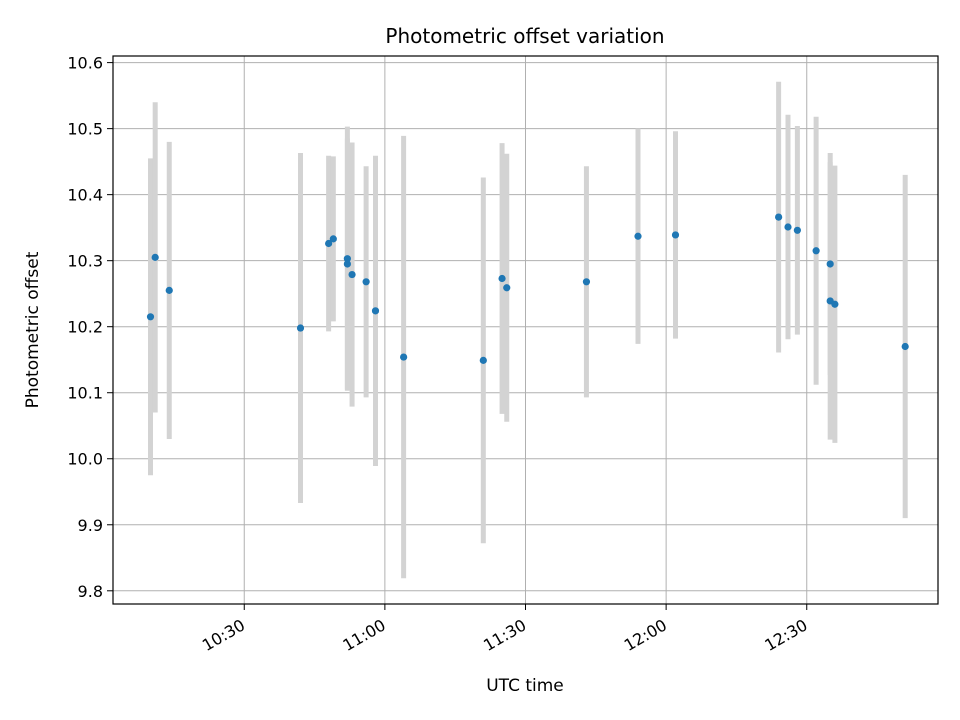 Image resolution: width=960 pixels, height=720 pixels. I want to click on y-axis-ticks: 9.8 9.9 10.0 10.1 10.2 10.3 10.4 10.5 10.6, so click(90, 327).